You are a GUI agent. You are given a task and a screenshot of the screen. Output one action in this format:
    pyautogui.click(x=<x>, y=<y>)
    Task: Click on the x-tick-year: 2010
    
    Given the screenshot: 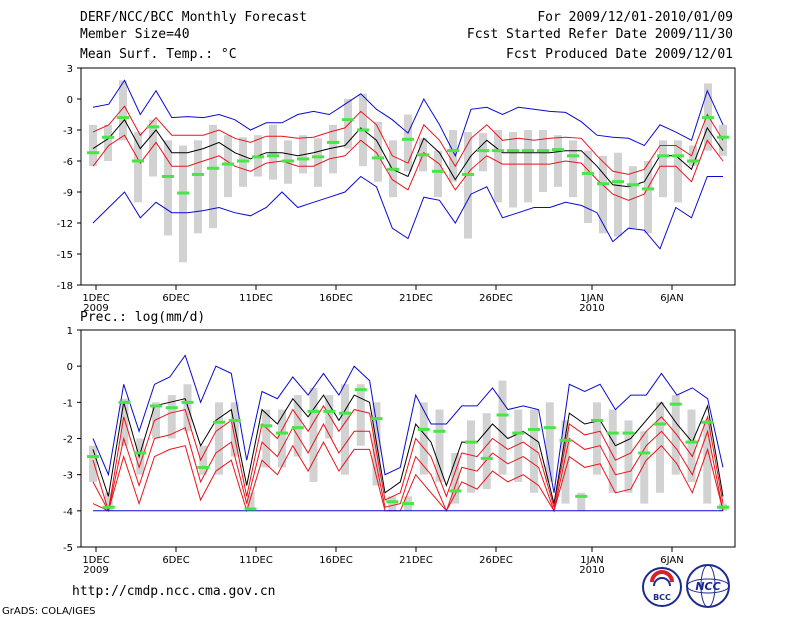 What is the action you would take?
    pyautogui.click(x=591, y=308)
    